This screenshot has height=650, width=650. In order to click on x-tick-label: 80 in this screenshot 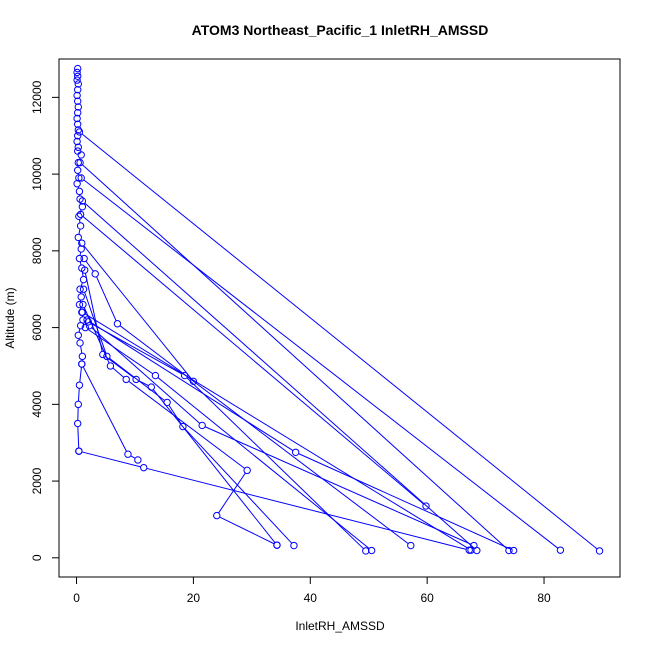, I will do `click(544, 598)`.